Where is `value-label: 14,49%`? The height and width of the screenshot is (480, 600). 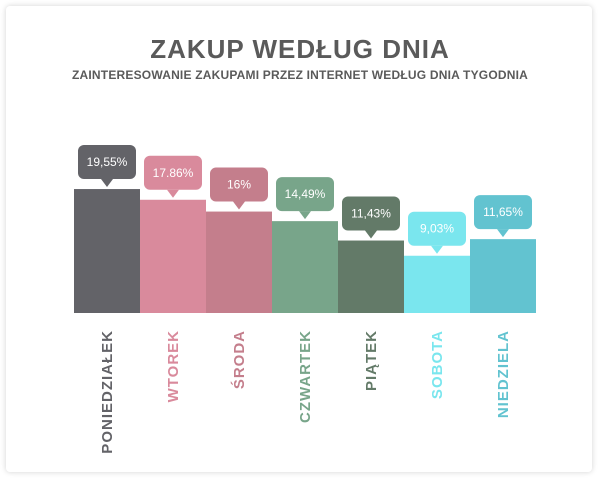
value-label: 14,49% is located at coordinates (305, 194).